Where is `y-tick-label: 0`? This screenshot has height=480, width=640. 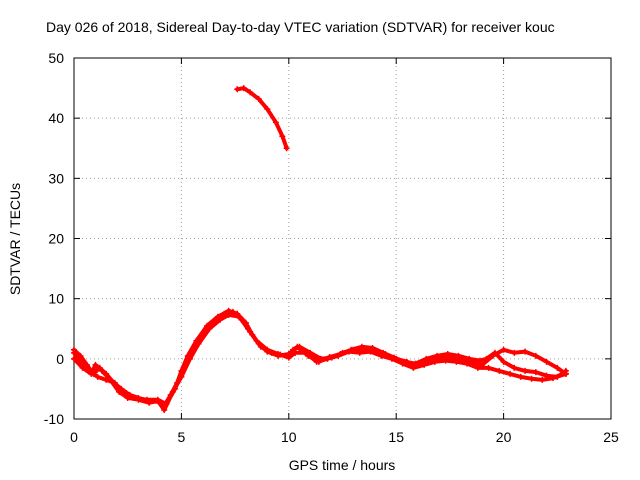 y-tick-label: 0 is located at coordinates (60, 359).